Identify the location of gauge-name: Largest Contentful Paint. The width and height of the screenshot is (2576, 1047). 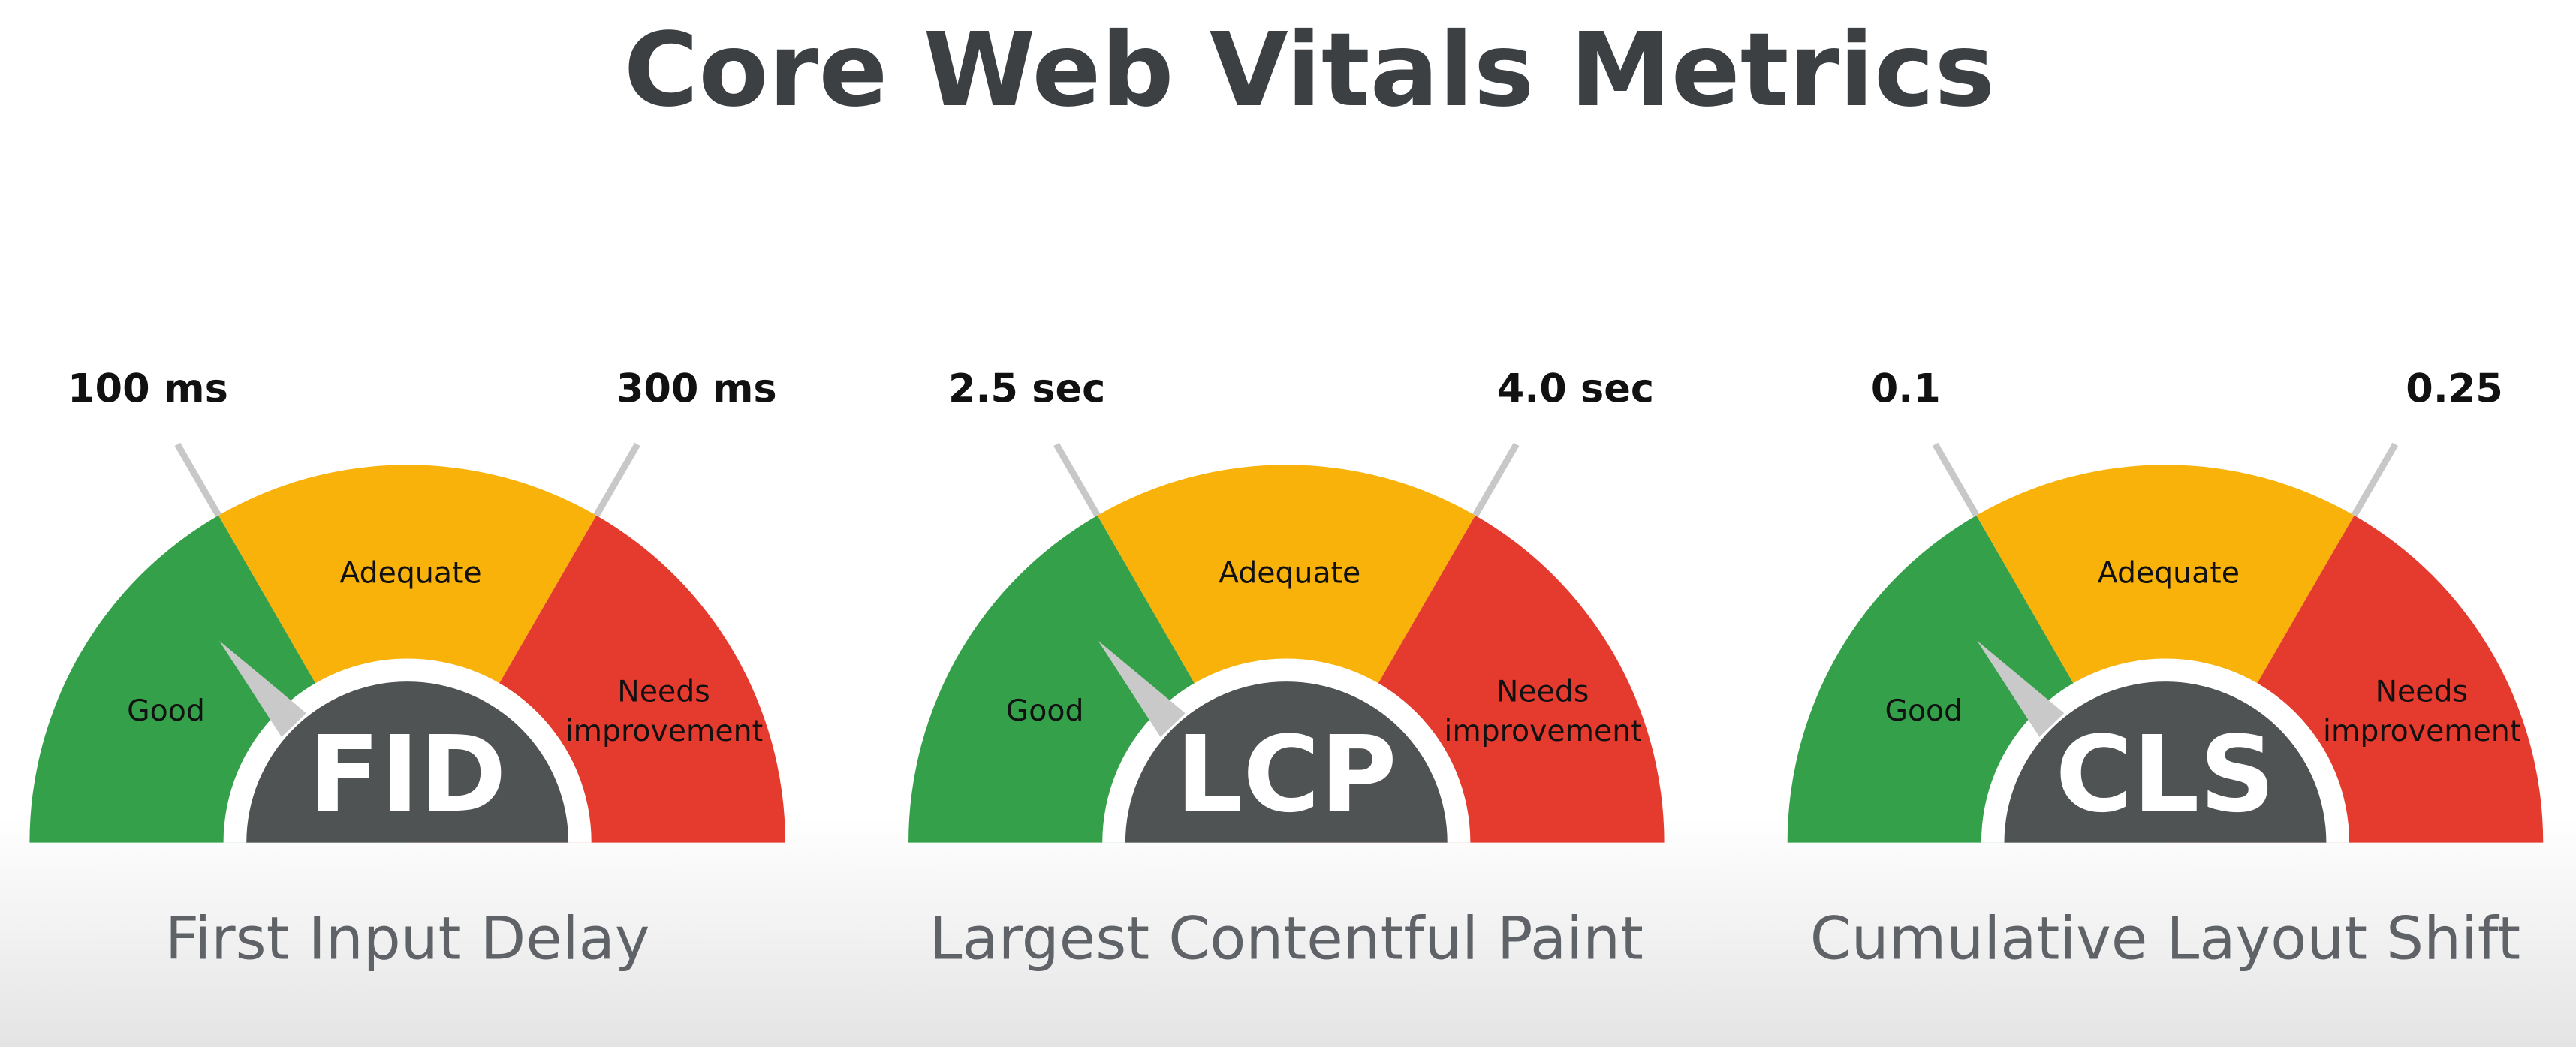
(1286, 938).